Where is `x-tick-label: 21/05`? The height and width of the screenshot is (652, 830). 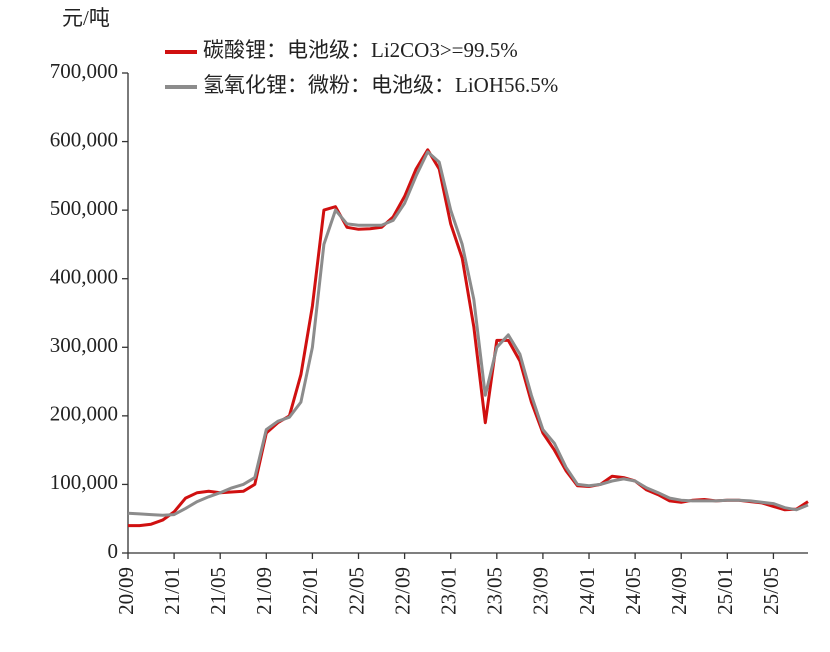
x-tick-label: 21/05 is located at coordinates (218, 591).